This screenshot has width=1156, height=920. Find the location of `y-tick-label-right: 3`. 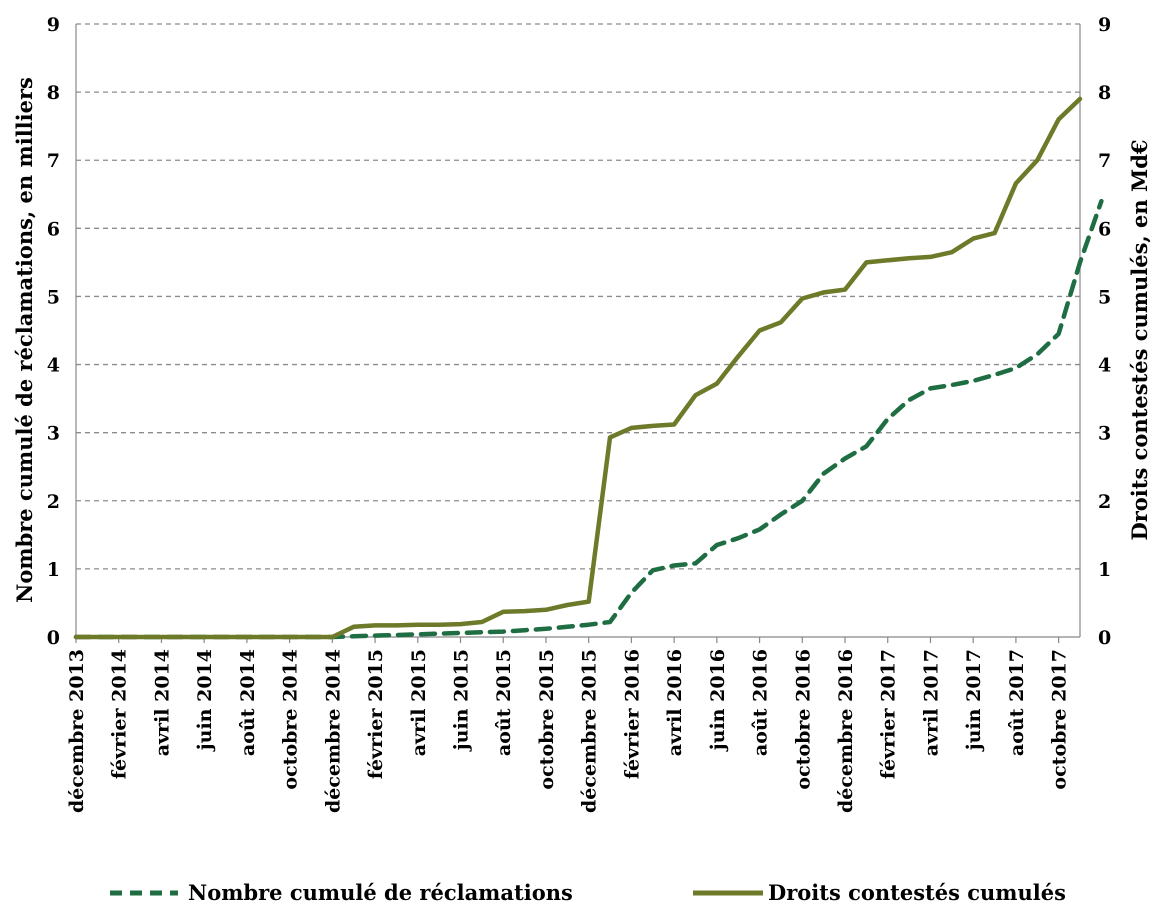

y-tick-label-right: 3 is located at coordinates (1104, 434).